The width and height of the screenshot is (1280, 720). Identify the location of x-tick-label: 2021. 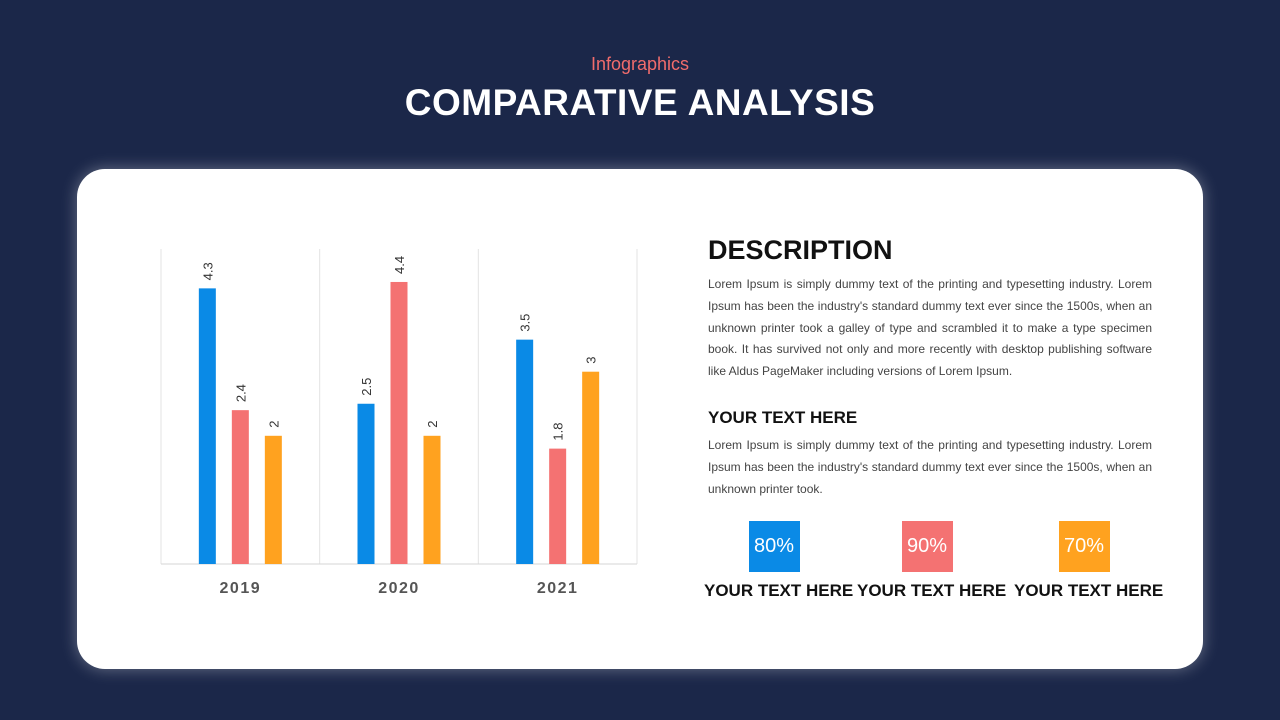
(558, 588).